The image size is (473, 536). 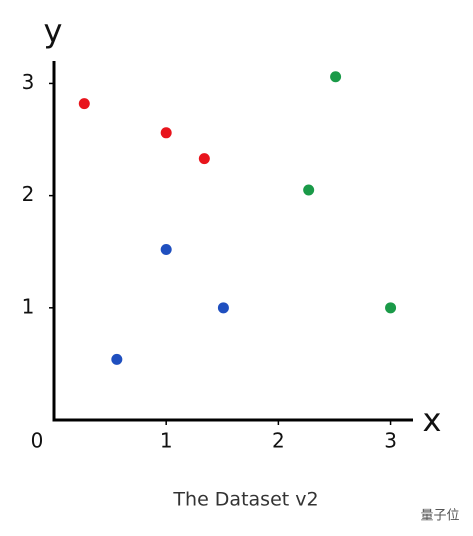 What do you see at coordinates (432, 420) in the screenshot?
I see `x-axis-label: x` at bounding box center [432, 420].